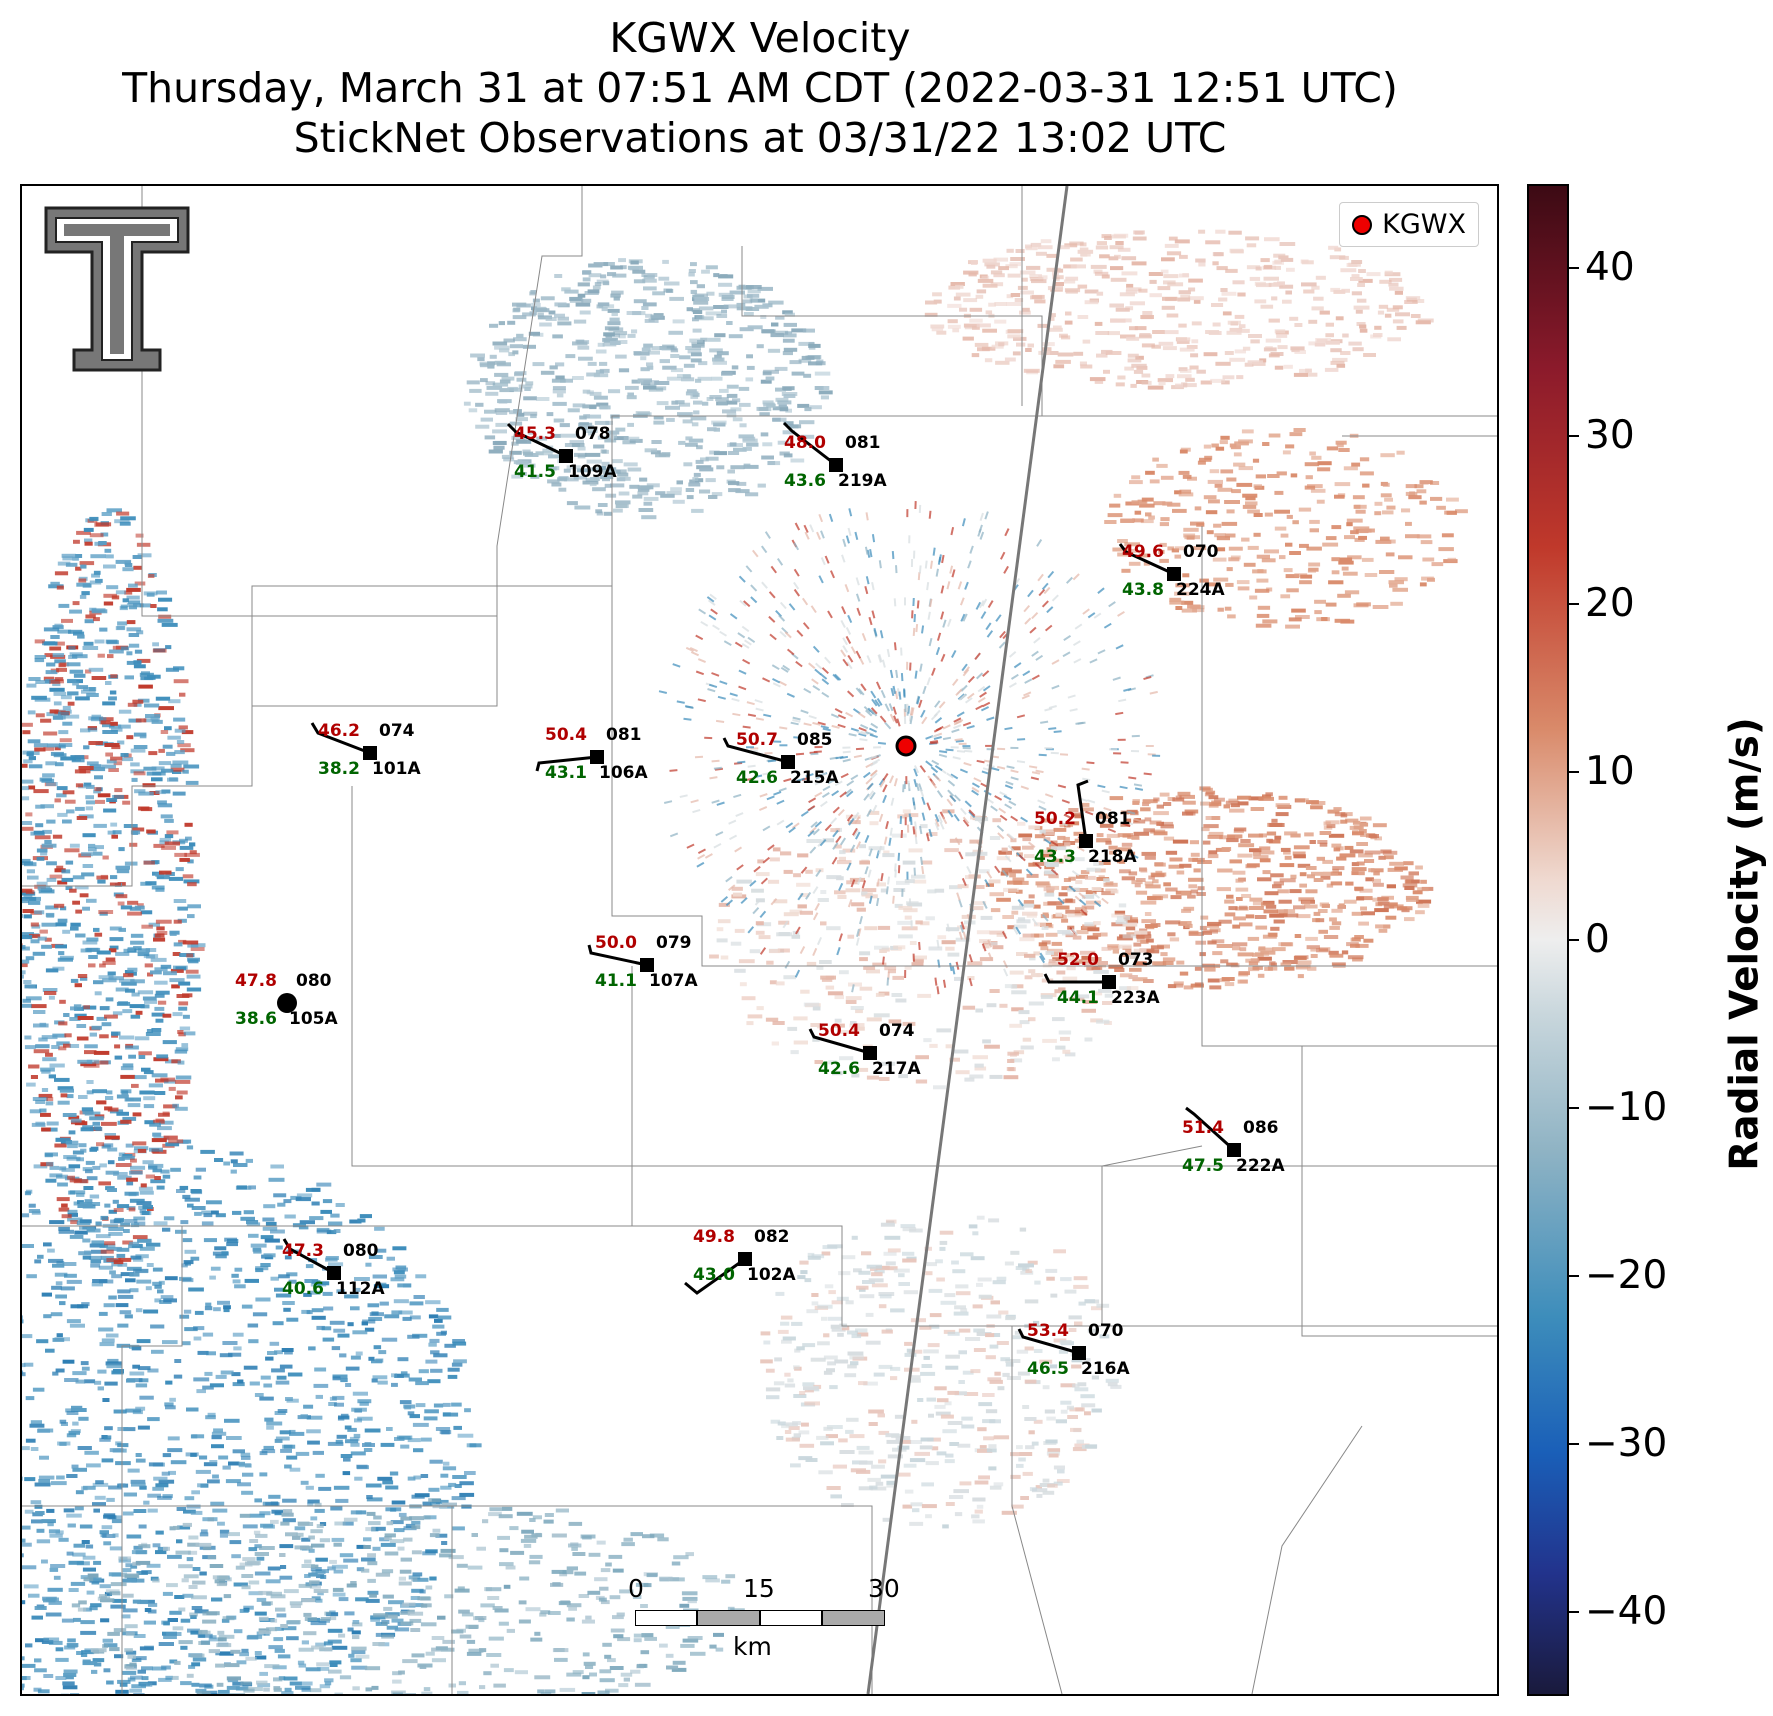 This screenshot has width=1773, height=1716. What do you see at coordinates (339, 731) in the screenshot?
I see `station-temperature: 46.2` at bounding box center [339, 731].